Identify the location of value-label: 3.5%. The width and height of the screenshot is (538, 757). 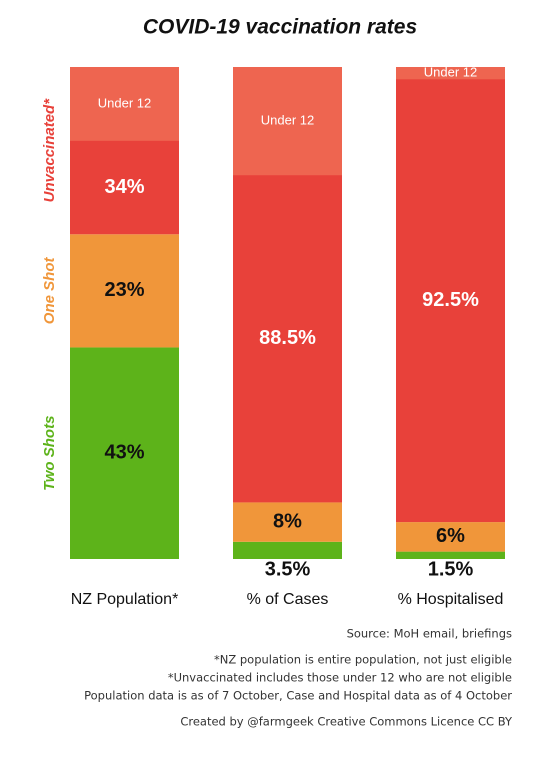
(288, 569).